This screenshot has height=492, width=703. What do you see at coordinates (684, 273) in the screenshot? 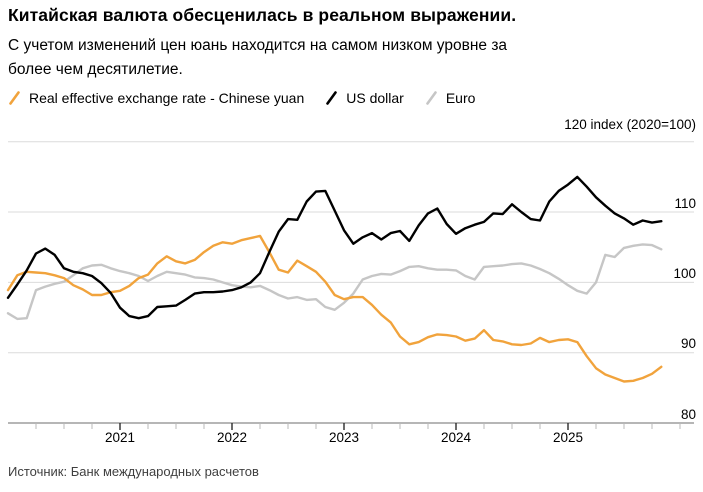
I see `y-axis-label-100: 100` at bounding box center [684, 273].